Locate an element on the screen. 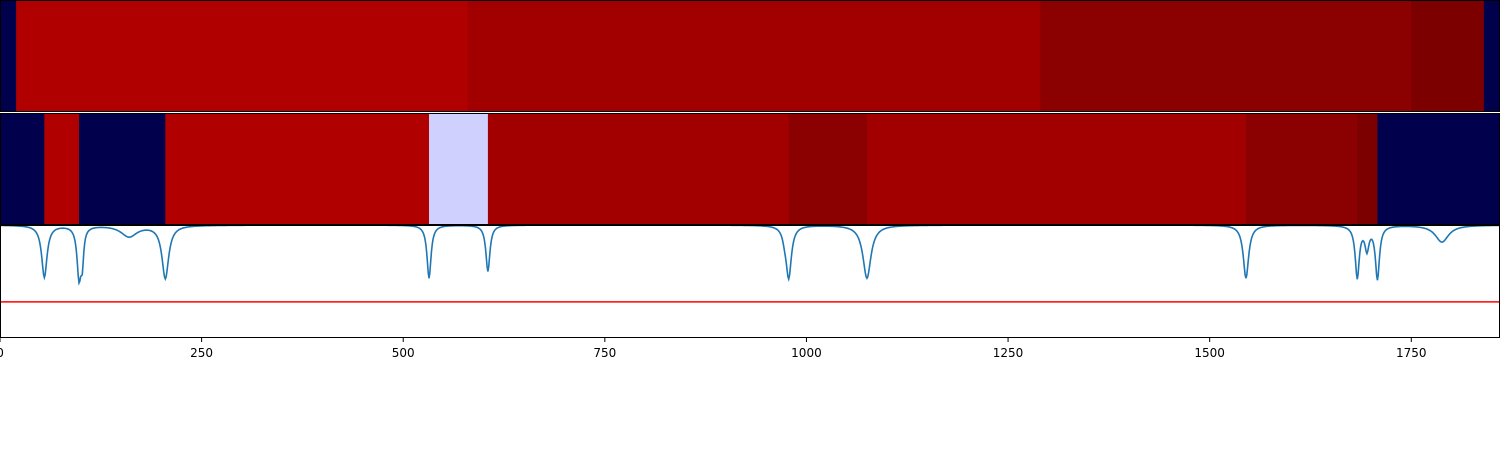 Image resolution: width=1500 pixels, height=450 pixels. x-tick-label: 1250 is located at coordinates (1008, 353).